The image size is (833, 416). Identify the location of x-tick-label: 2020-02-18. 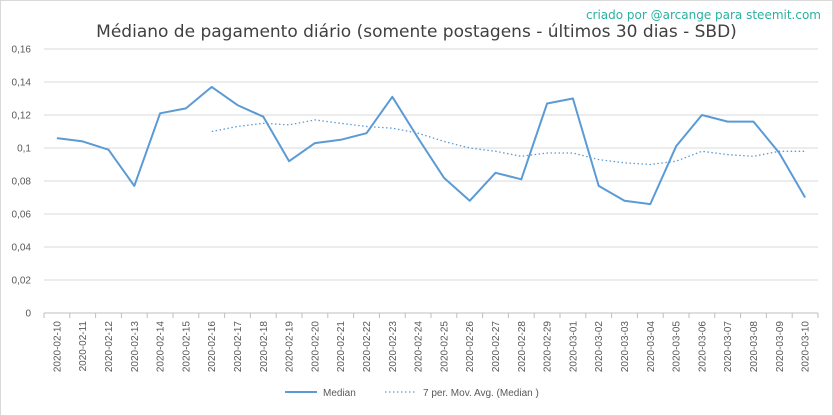
(264, 347).